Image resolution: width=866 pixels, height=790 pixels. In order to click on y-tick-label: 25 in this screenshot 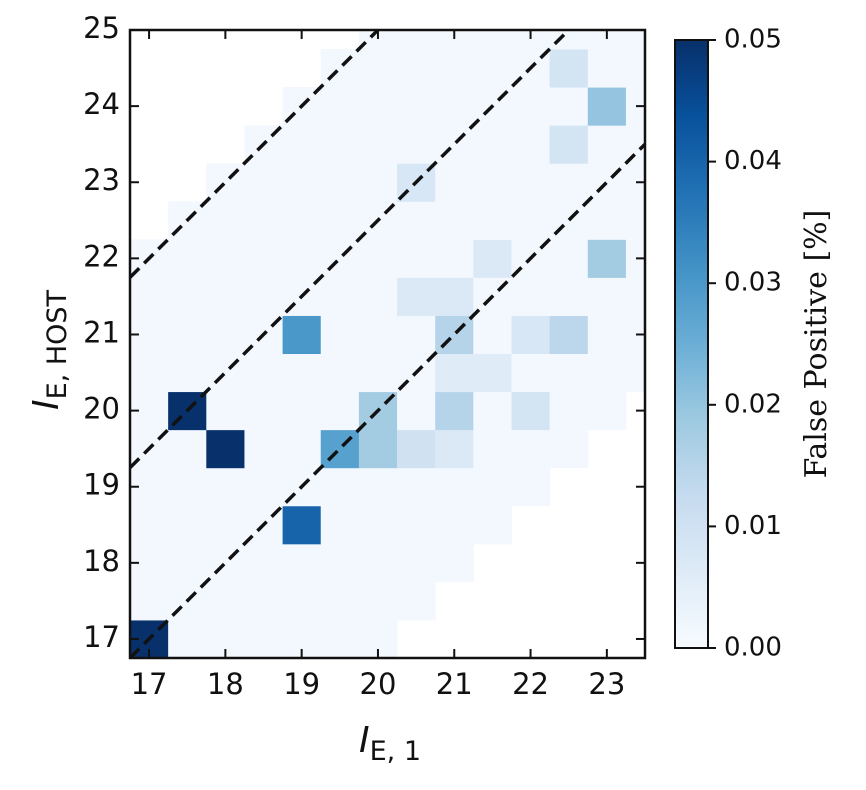, I will do `click(101, 28)`.